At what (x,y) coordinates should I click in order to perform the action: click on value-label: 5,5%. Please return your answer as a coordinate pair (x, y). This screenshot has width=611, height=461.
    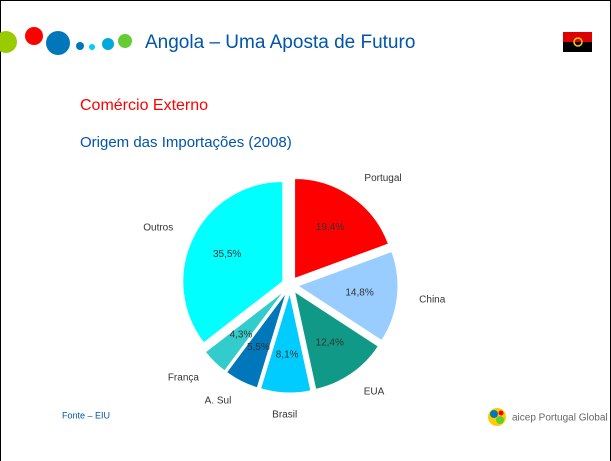
    Looking at the image, I should click on (258, 347).